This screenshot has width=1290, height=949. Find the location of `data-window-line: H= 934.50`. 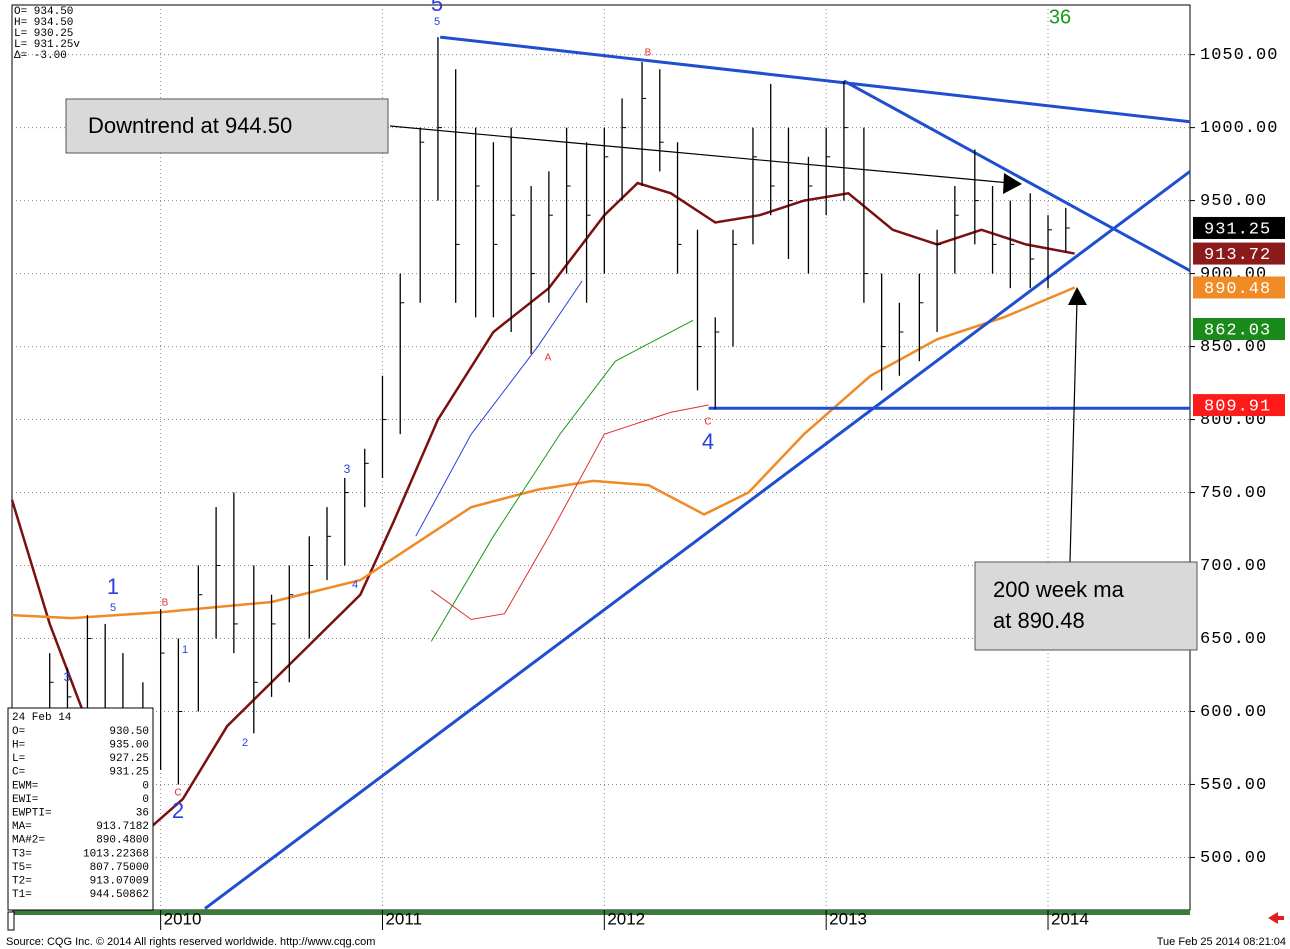

data-window-line: H= 934.50 is located at coordinates (43, 23).